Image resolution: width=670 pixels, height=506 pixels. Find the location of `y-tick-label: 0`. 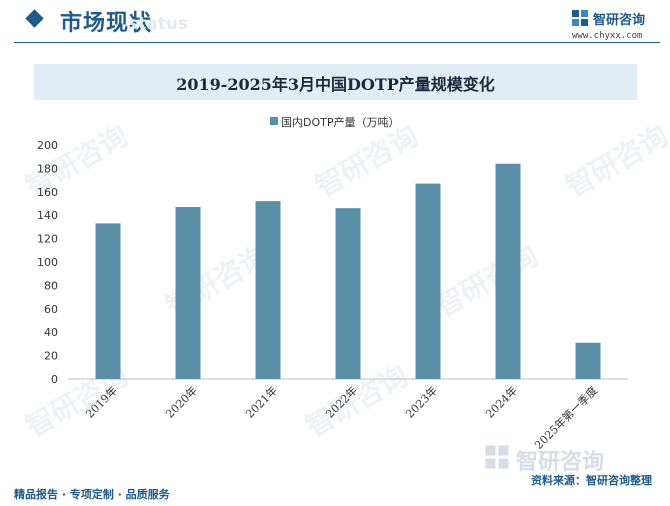

y-tick-label: 0 is located at coordinates (54, 379).